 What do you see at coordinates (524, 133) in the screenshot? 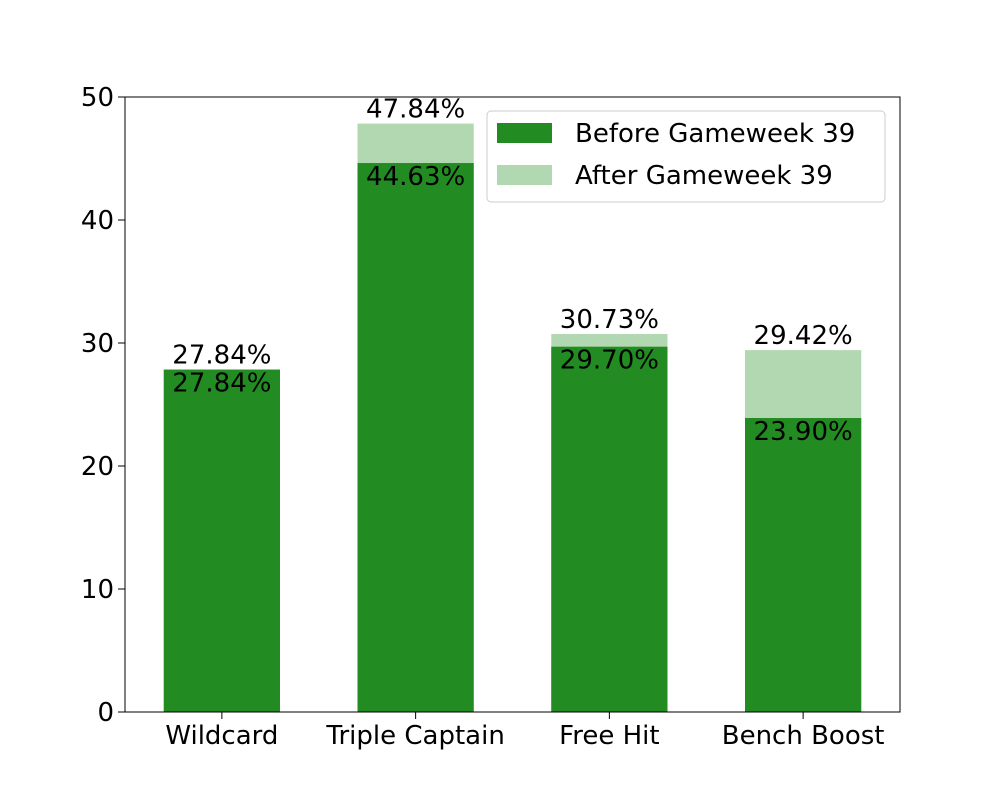
I see `legend-swatch-before` at bounding box center [524, 133].